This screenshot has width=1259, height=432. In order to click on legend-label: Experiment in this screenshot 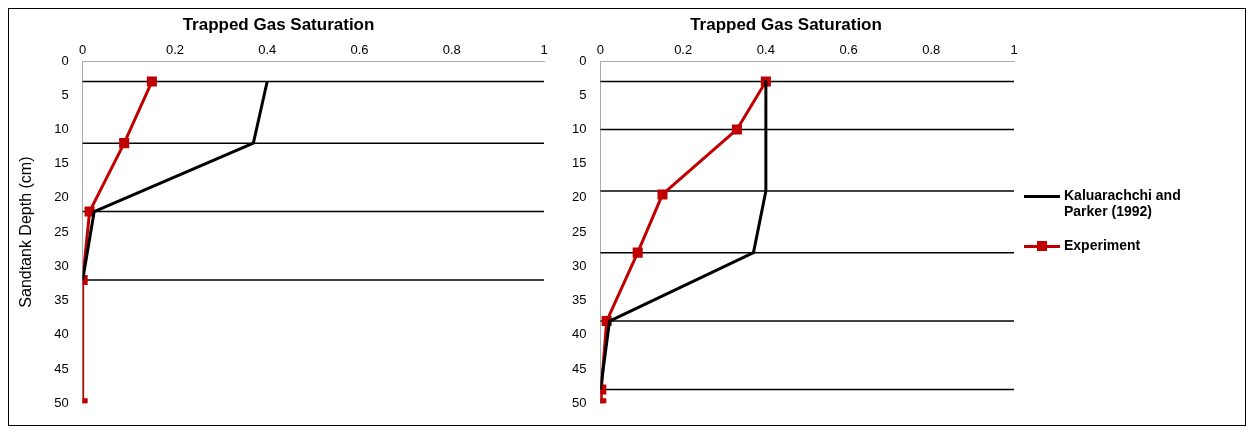, I will do `click(1102, 245)`.